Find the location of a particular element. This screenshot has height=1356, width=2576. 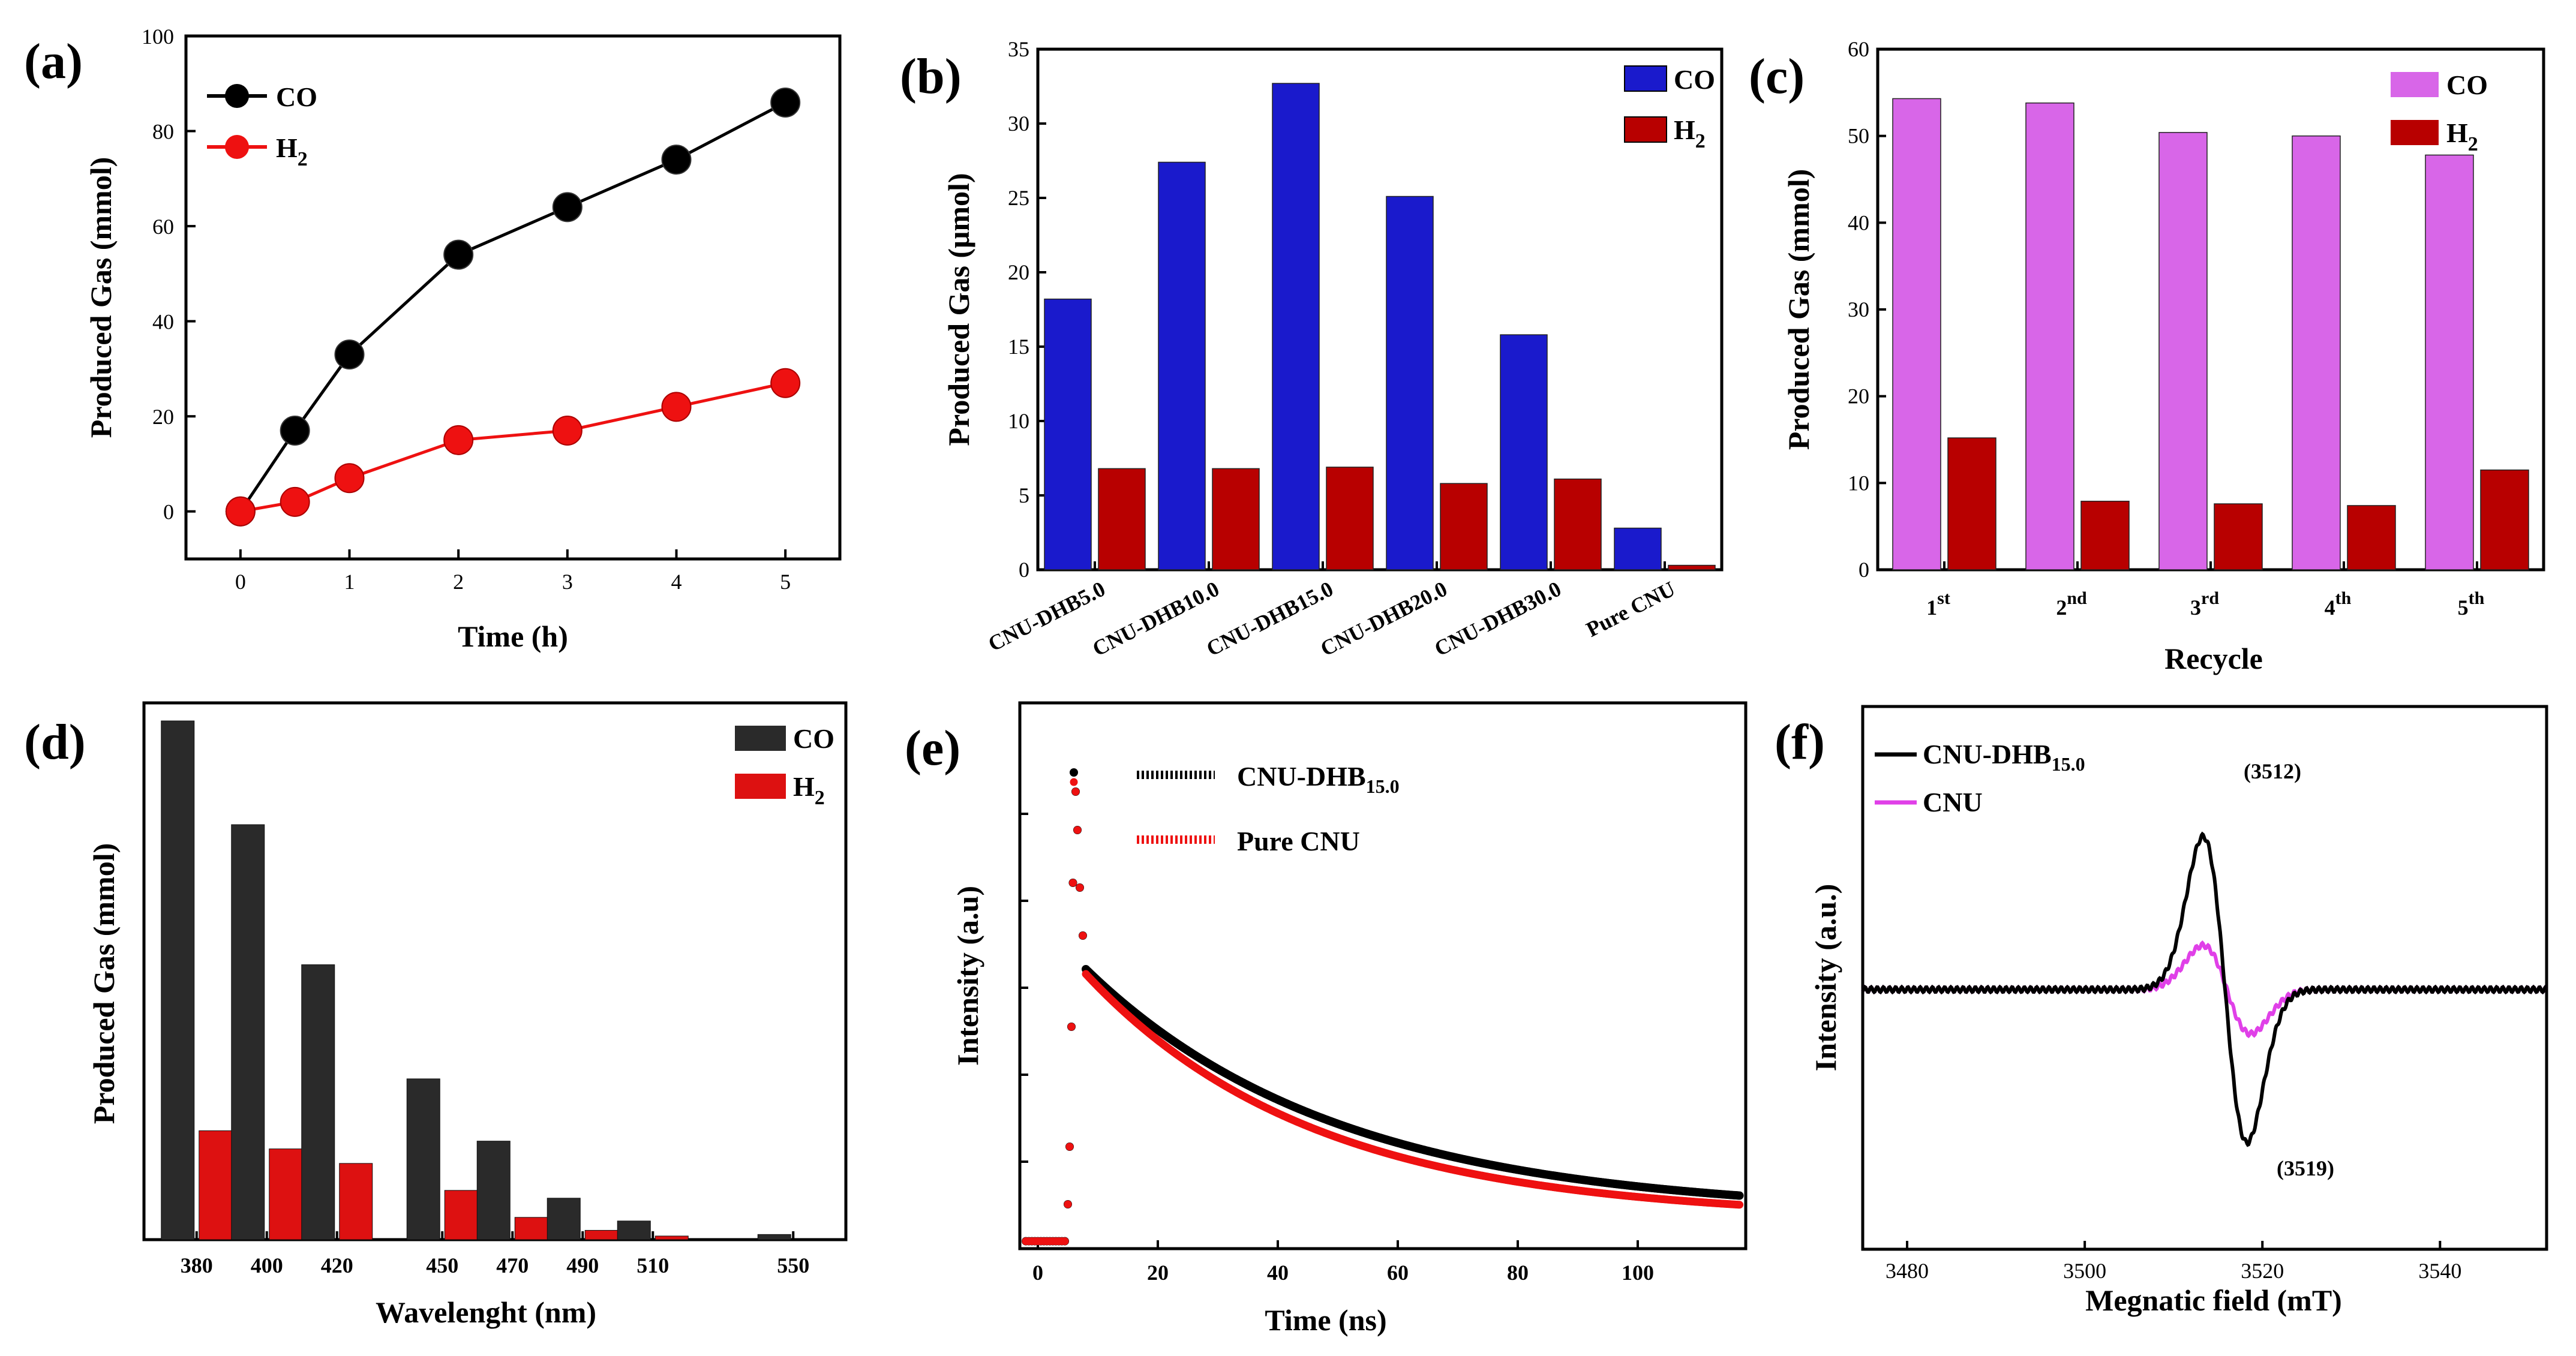

panel-c-ticks: 0 10 20 30 40 50 60 1st 2nd 3rd 4th 5th is located at coordinates (2166, 328).